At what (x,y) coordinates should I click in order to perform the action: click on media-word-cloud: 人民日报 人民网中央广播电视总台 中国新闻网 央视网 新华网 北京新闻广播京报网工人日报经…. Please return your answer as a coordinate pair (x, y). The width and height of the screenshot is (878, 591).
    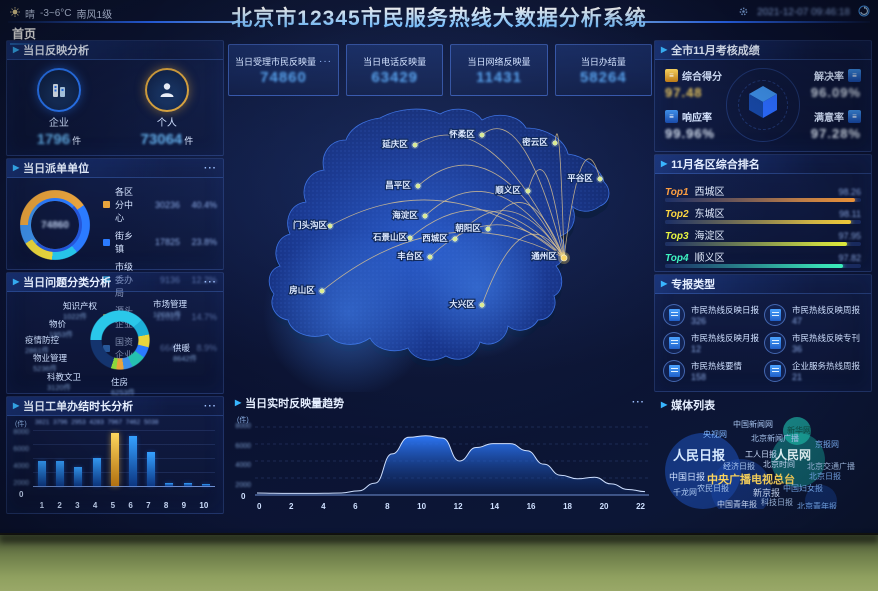
    Looking at the image, I should click on (763, 462).